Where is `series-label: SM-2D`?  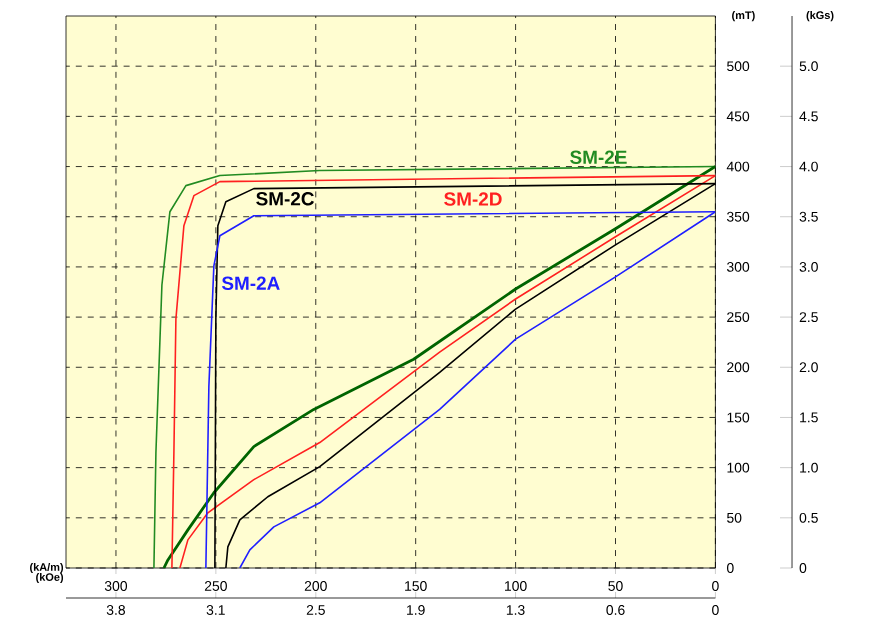
series-label: SM-2D is located at coordinates (473, 199).